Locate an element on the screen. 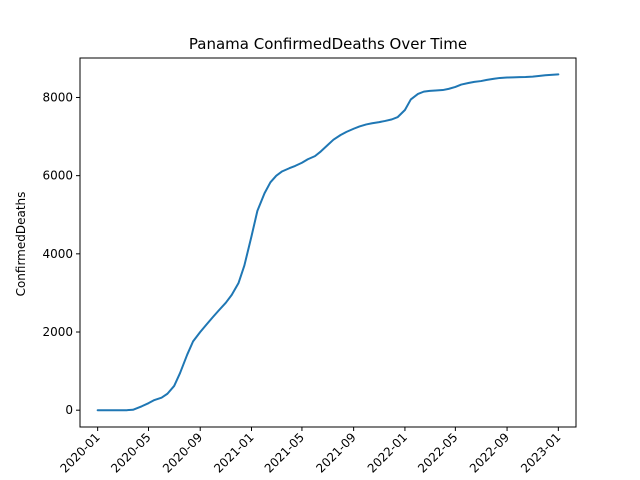  x-tick-label: 2021-01 is located at coordinates (233, 452).